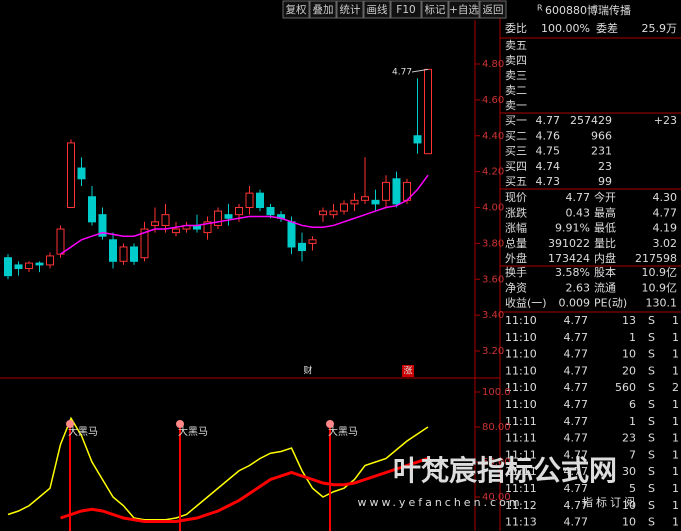  I want to click on label: 4.30, so click(665, 197).